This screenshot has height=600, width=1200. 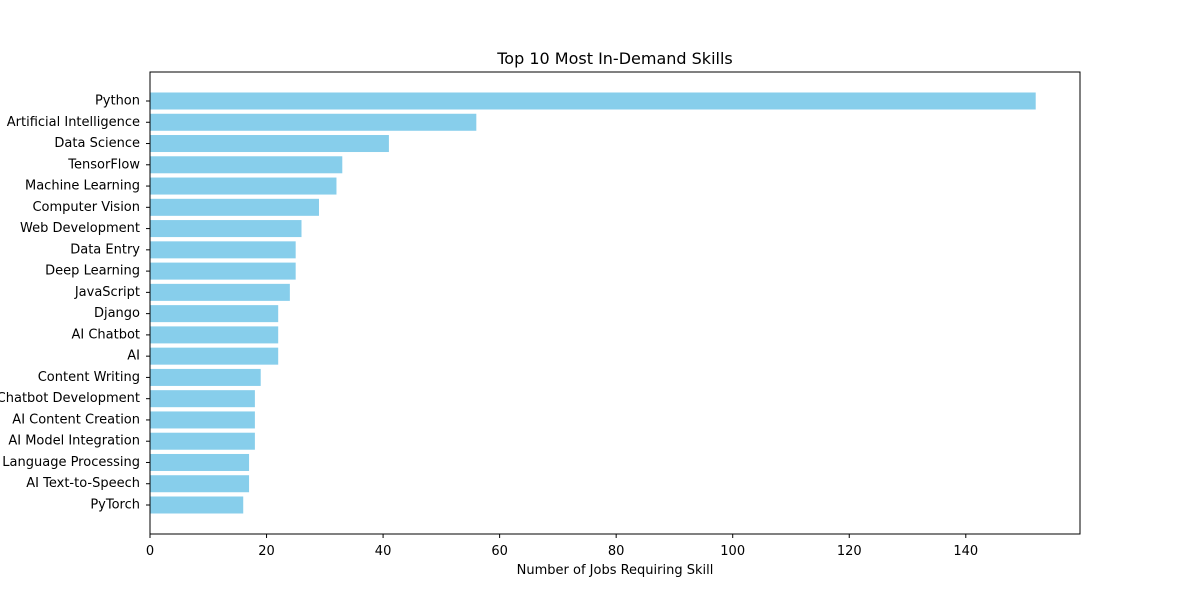 What do you see at coordinates (97, 143) in the screenshot?
I see `y-tick-label: Data Science` at bounding box center [97, 143].